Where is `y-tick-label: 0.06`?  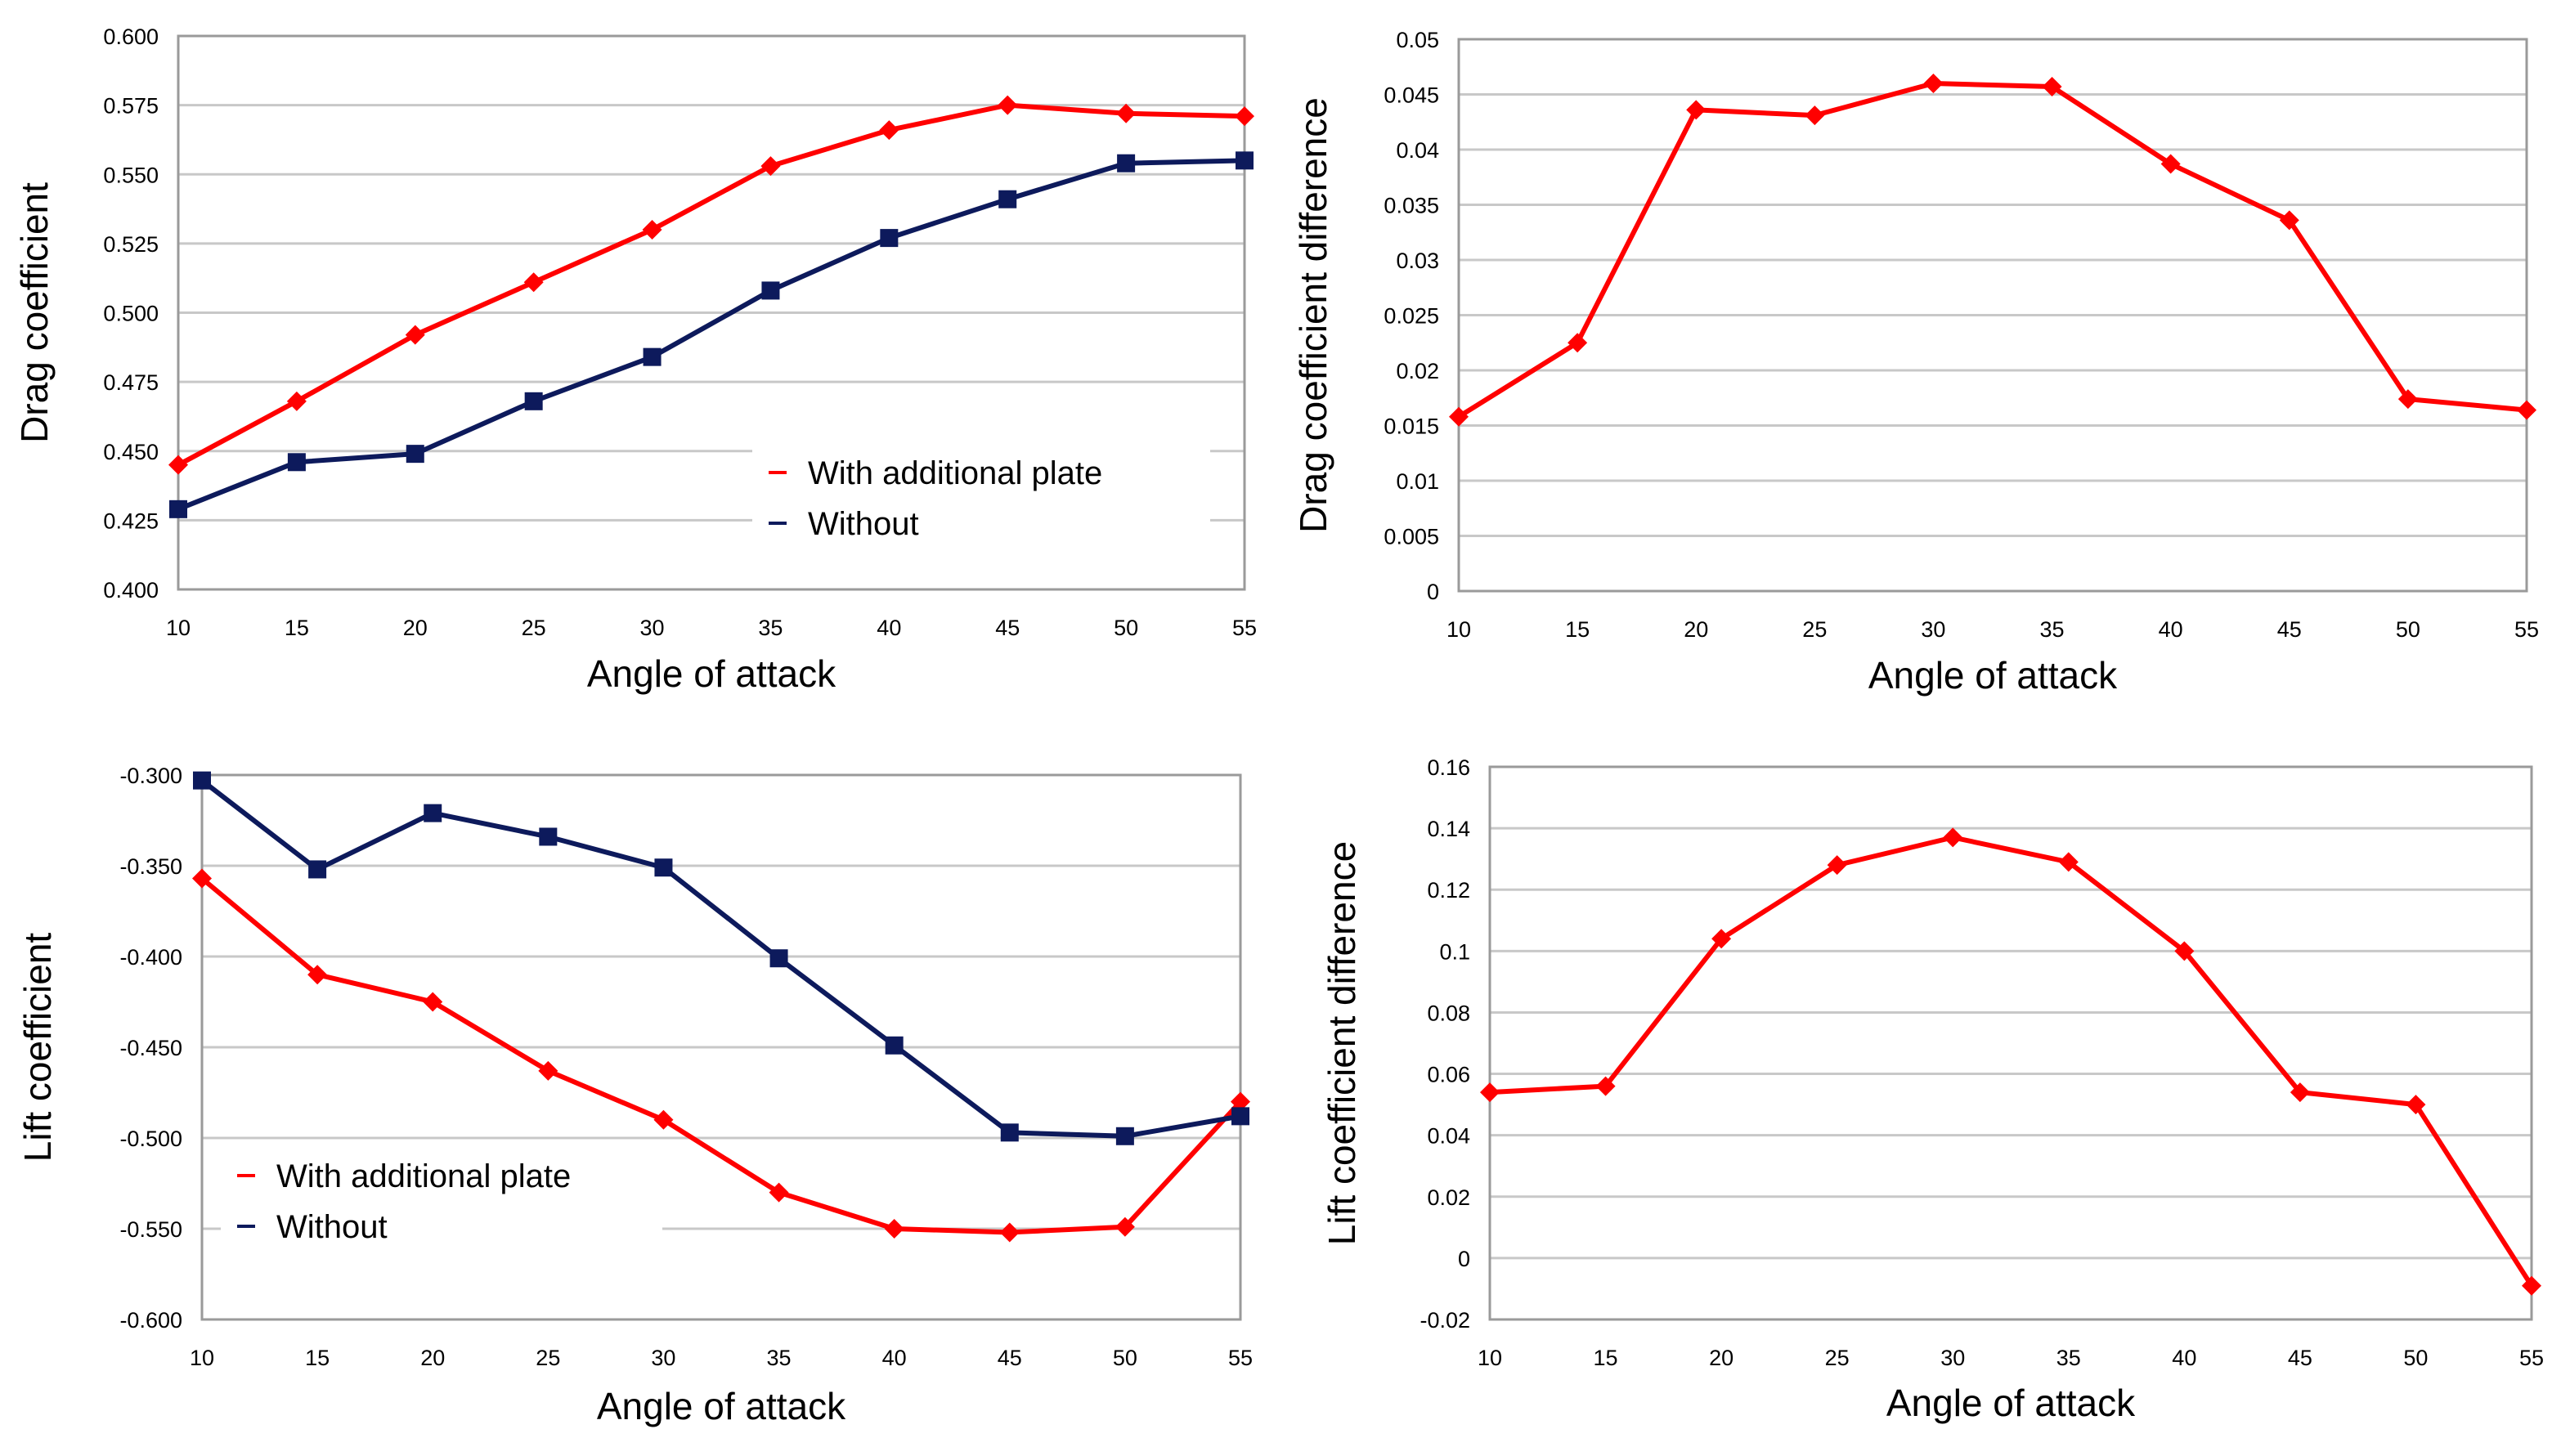 y-tick-label: 0.06 is located at coordinates (1448, 1075).